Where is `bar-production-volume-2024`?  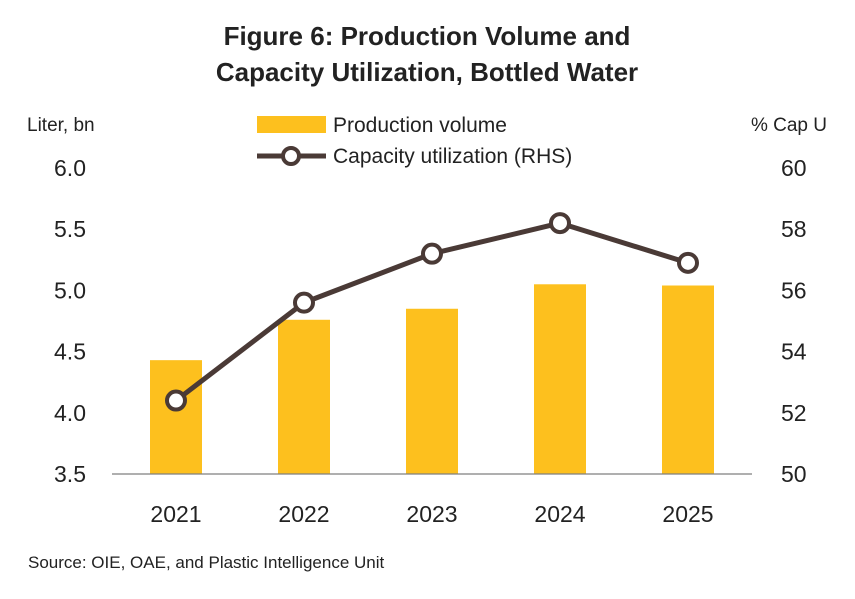 bar-production-volume-2024 is located at coordinates (560, 379).